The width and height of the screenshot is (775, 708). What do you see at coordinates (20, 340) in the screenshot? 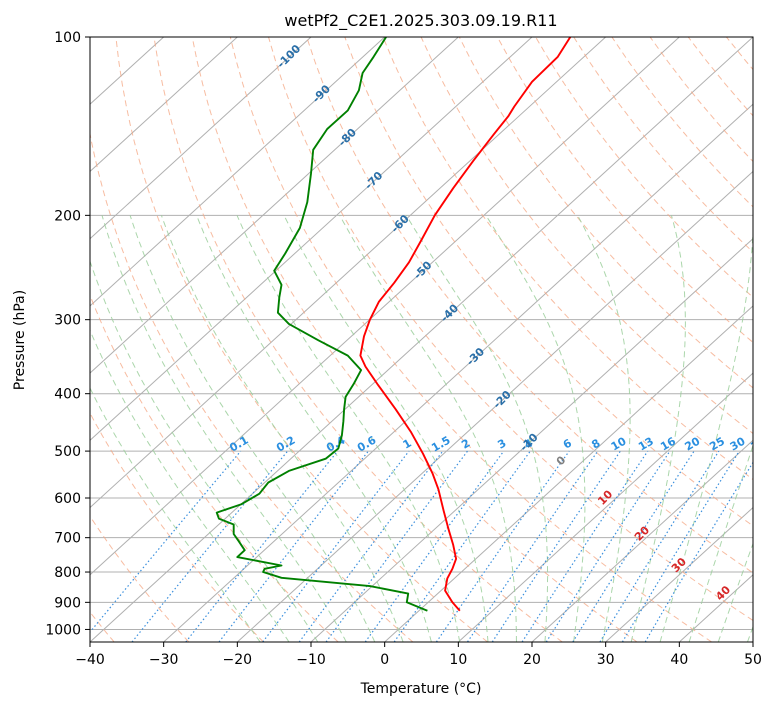
I see `y-axis-label: Pressure (hPa)` at bounding box center [20, 340].